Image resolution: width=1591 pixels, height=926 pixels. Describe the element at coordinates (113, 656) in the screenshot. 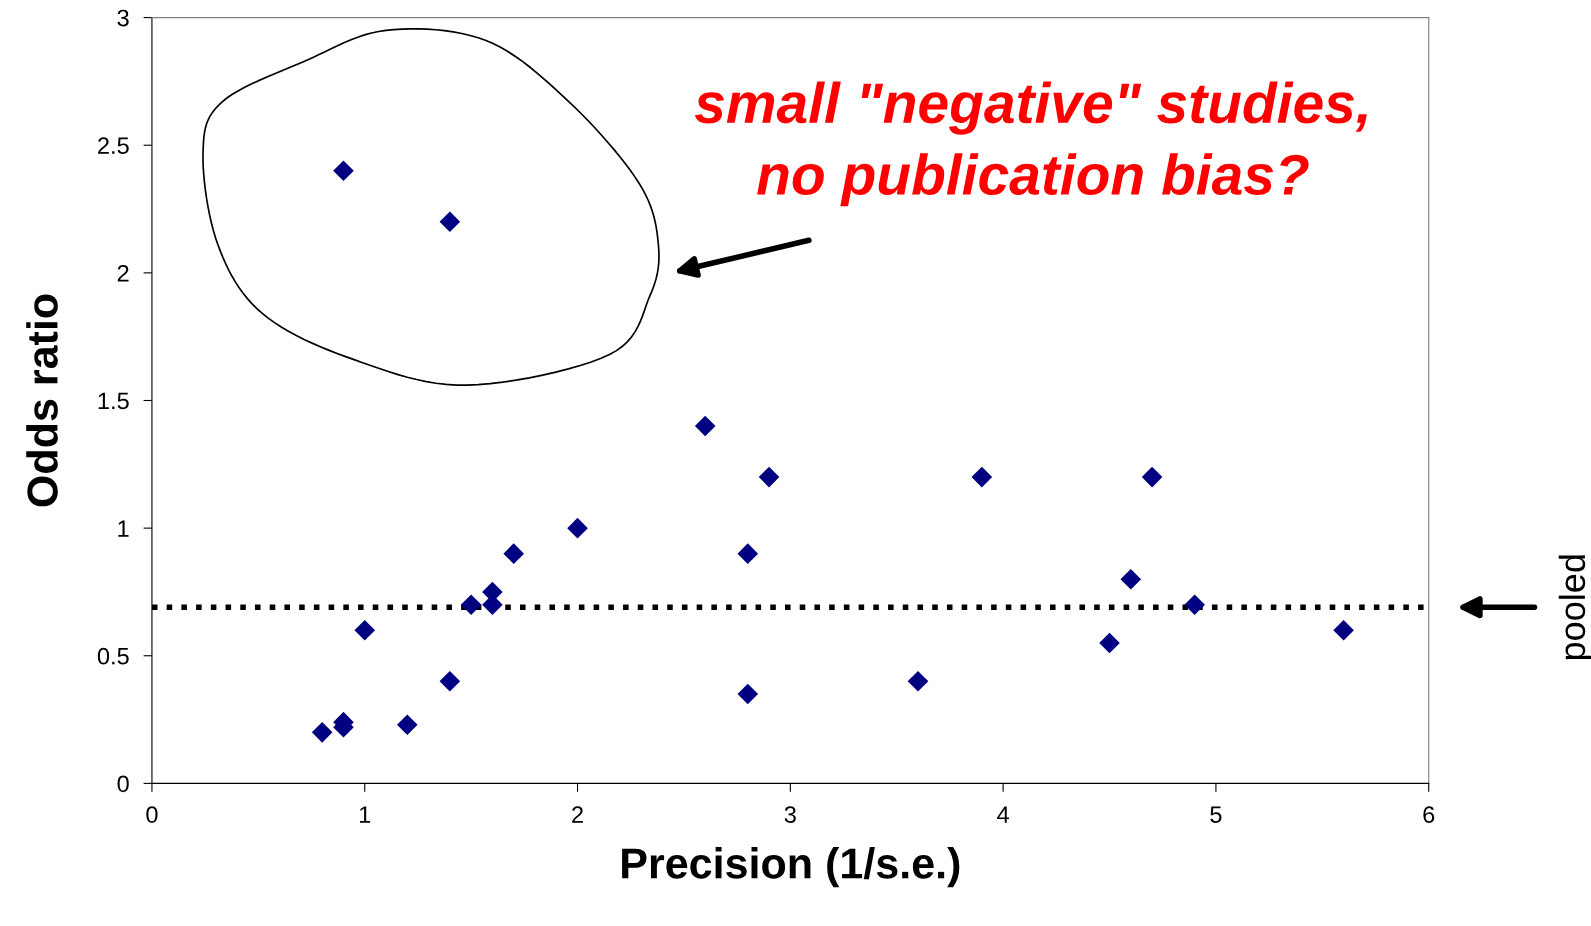

I see `y-tick-label: 0.5` at that location.